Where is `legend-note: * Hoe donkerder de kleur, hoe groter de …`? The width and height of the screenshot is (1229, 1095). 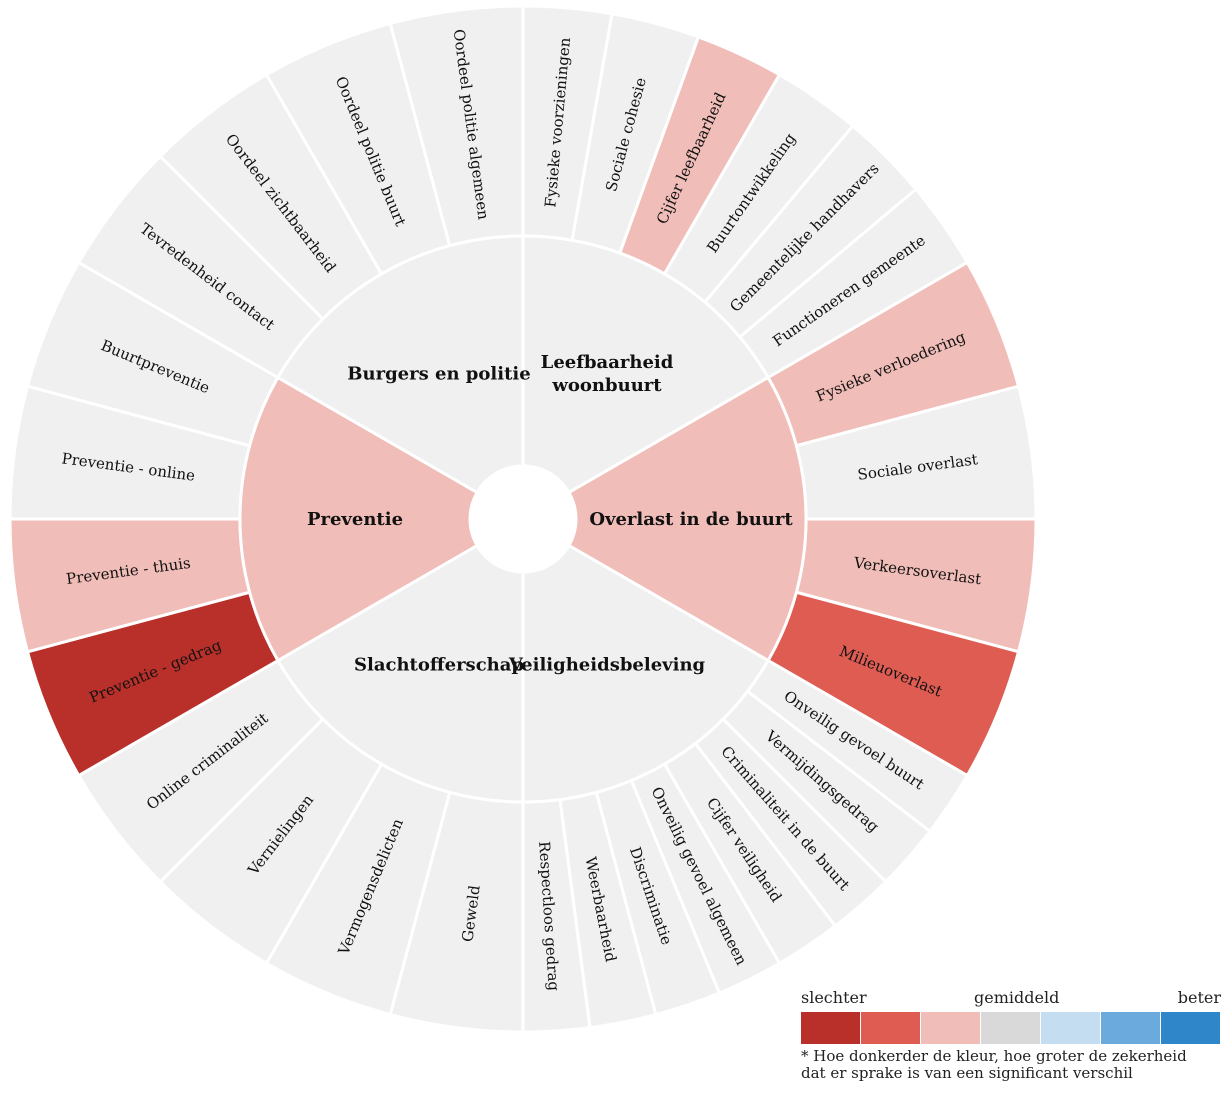
legend-note: * Hoe donkerder de kleur, hoe groter de … is located at coordinates (1011, 1065).